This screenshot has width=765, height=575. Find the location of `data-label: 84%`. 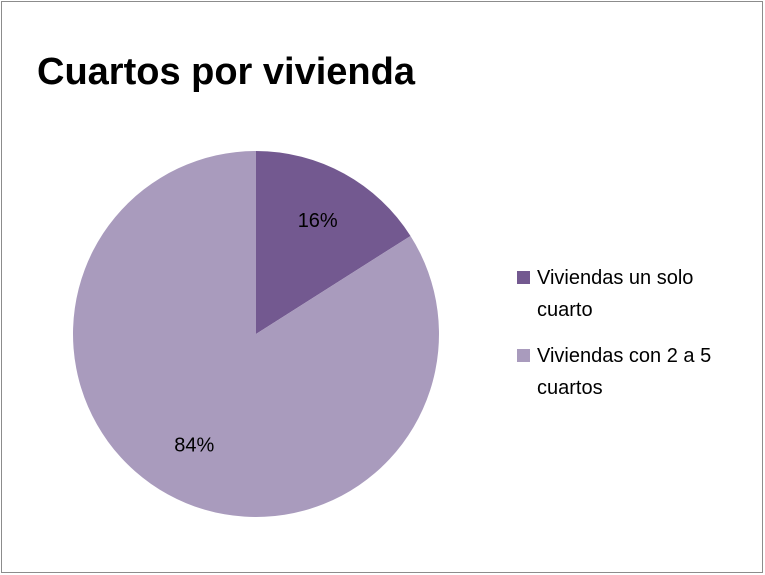

data-label: 84% is located at coordinates (194, 446).